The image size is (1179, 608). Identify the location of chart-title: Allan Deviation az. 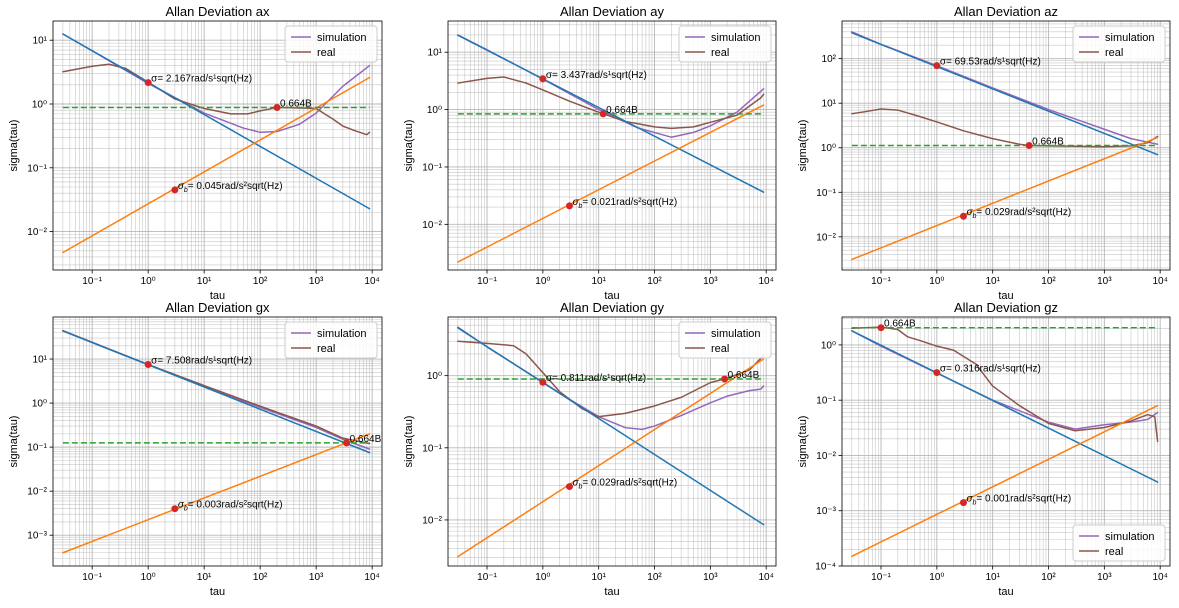
(1006, 11).